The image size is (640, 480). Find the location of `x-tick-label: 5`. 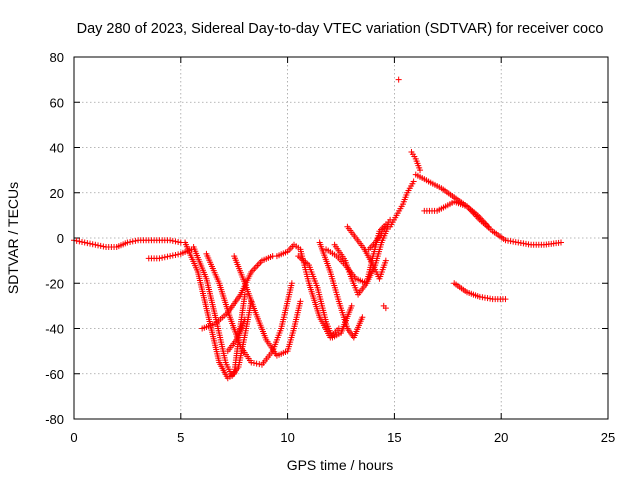

x-tick-label: 5 is located at coordinates (180, 437).